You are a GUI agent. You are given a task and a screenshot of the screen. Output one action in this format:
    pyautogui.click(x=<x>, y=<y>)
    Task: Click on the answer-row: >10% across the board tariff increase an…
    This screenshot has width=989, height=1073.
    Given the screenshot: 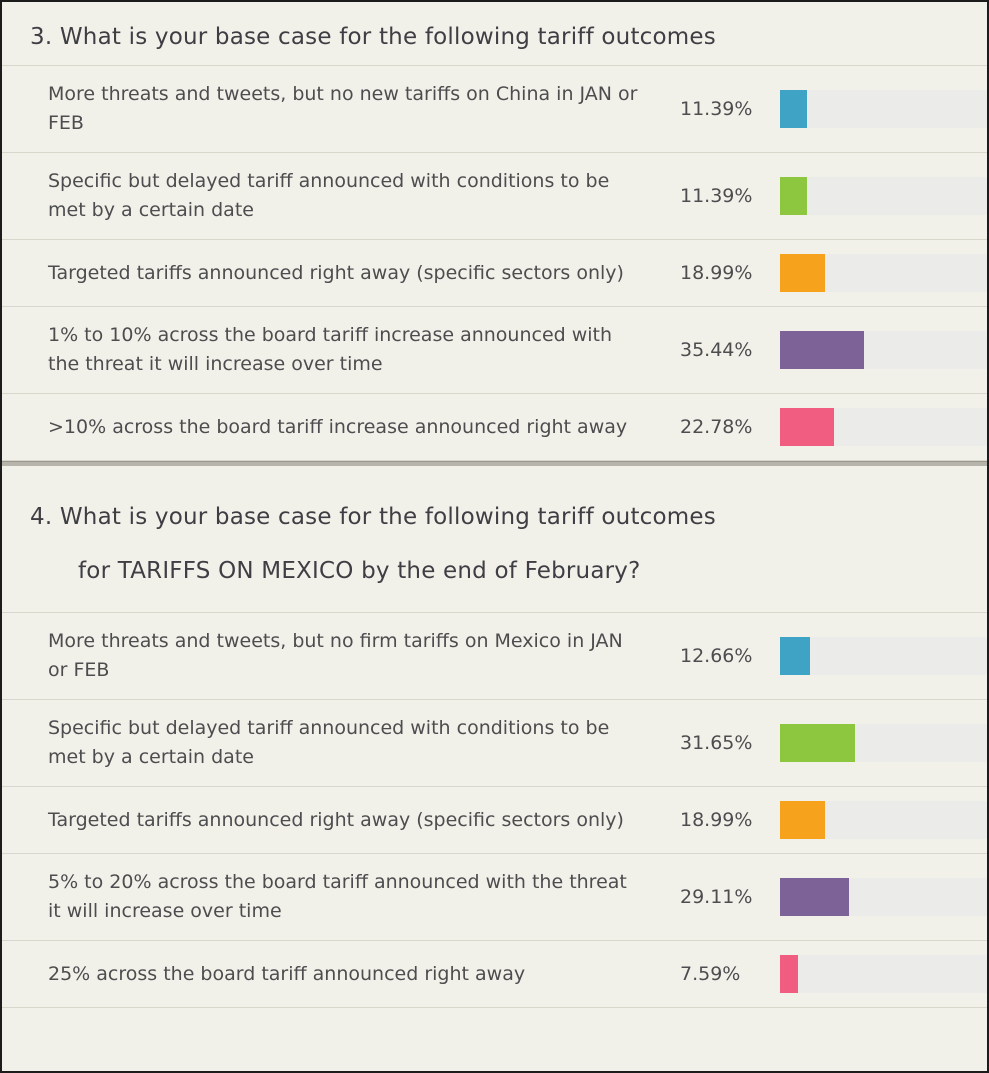 What is the action you would take?
    pyautogui.click(x=494, y=426)
    